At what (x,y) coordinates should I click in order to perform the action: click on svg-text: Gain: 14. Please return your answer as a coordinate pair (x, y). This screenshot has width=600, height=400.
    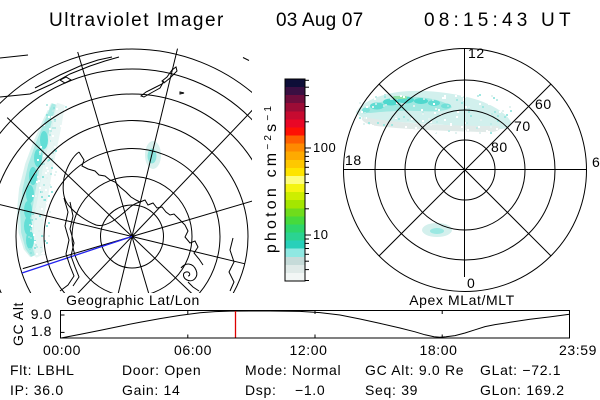
    Looking at the image, I should click on (151, 390).